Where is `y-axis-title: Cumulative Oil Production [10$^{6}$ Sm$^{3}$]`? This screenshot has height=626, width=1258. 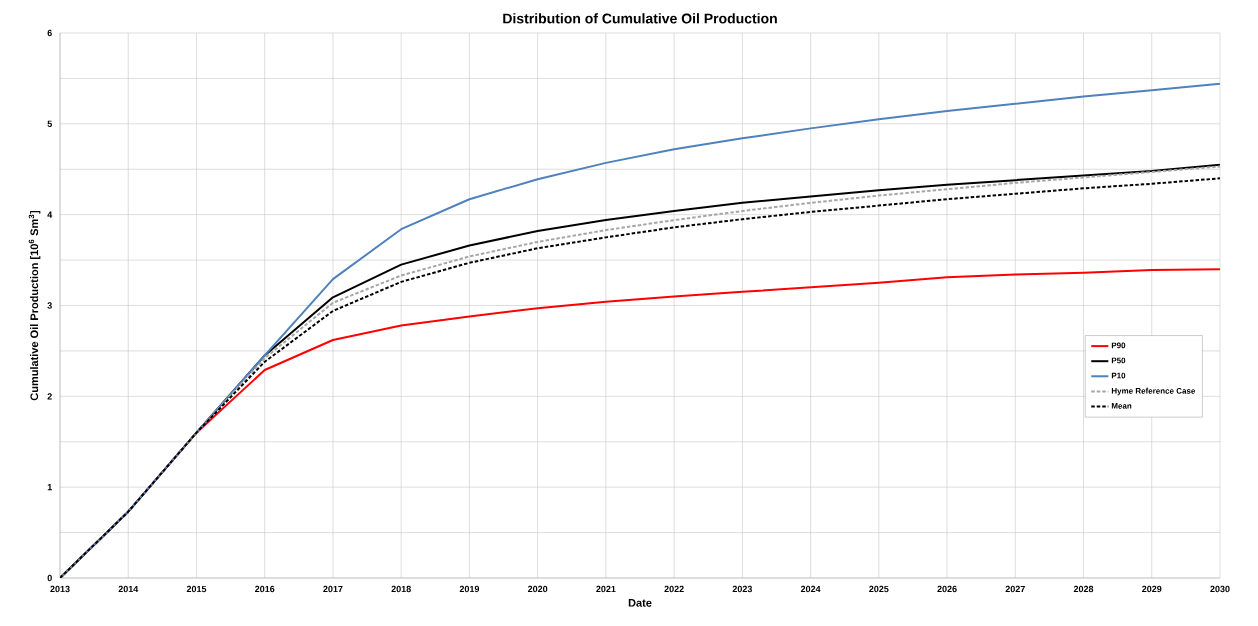
y-axis-title: Cumulative Oil Production [10$^{6}$ Sm$^{3}$] is located at coordinates (34, 305).